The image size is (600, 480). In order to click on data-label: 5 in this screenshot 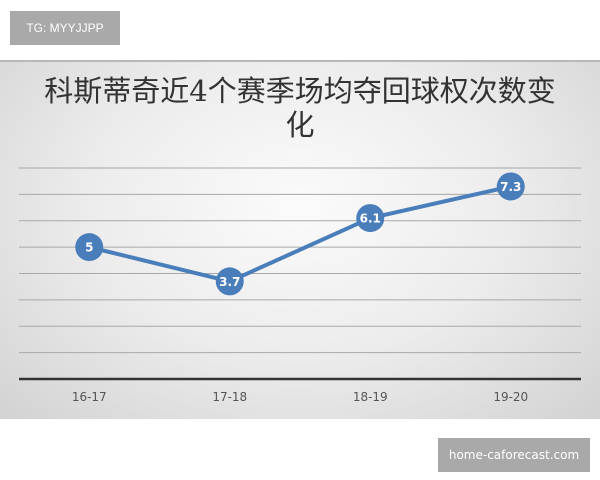, I will do `click(89, 248)`.